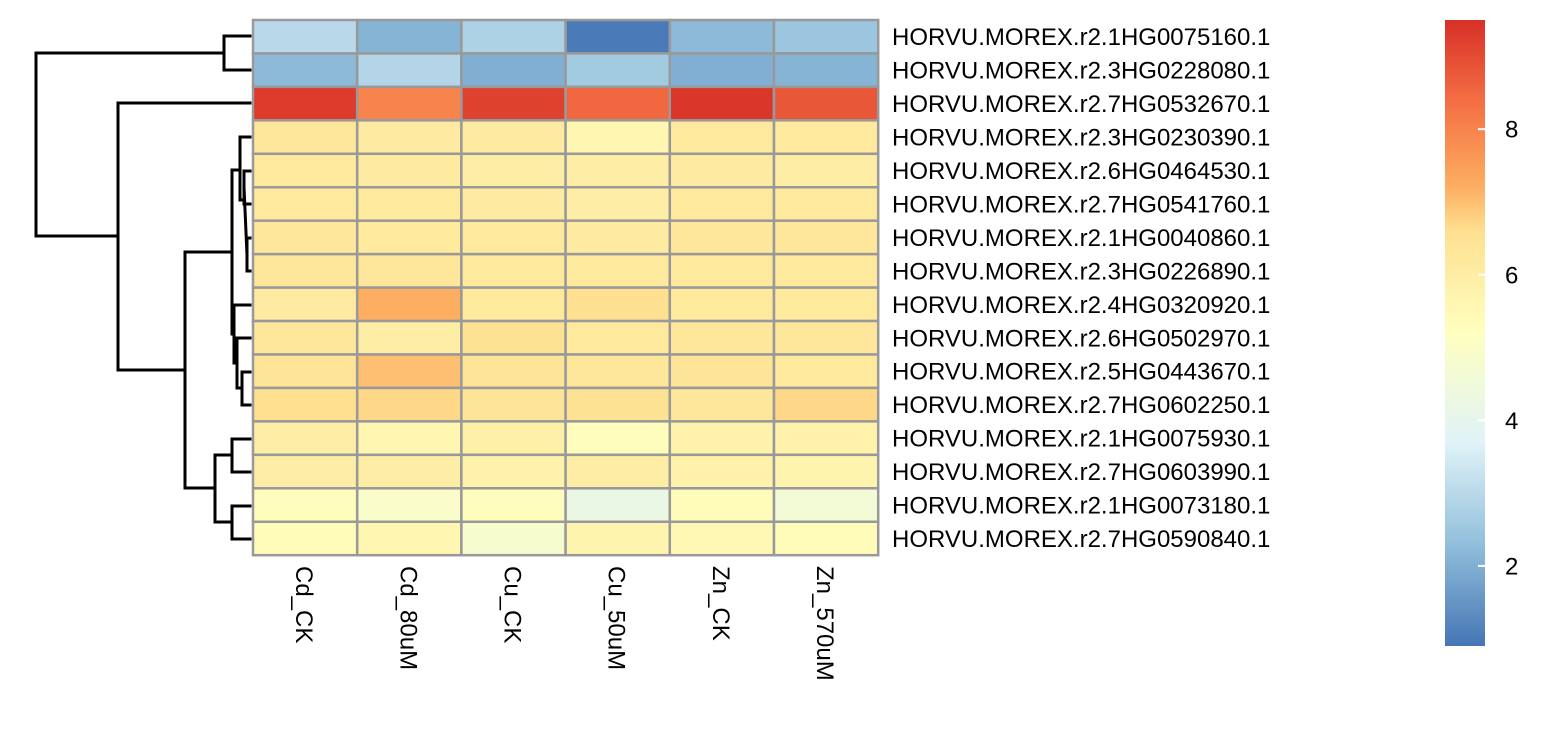 This screenshot has width=1563, height=755. Describe the element at coordinates (1511, 566) in the screenshot. I see `legend-tick-label: 2` at that location.